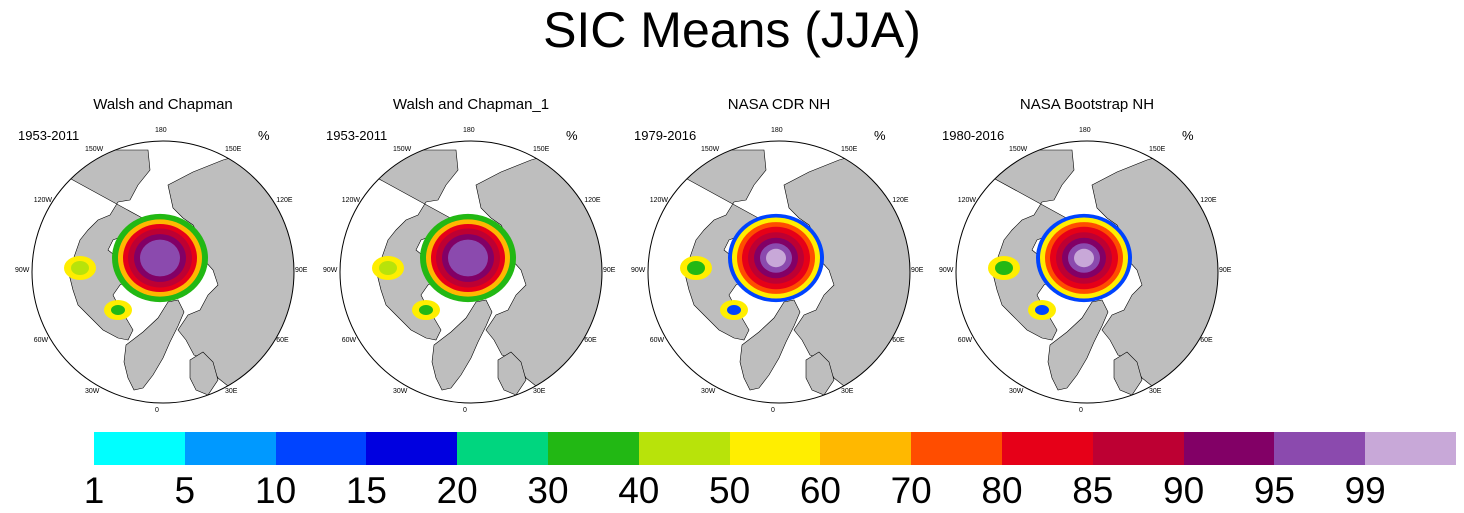 The height and width of the screenshot is (513, 1464). I want to click on panel-years: 1979-2016, so click(665, 135).